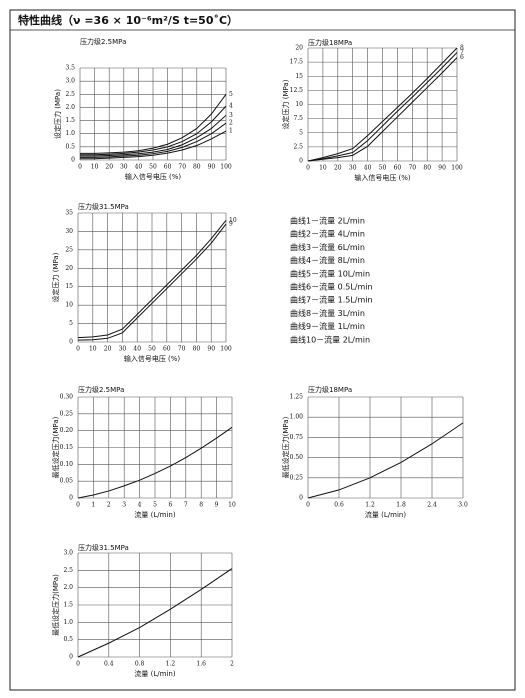  What do you see at coordinates (463, 505) in the screenshot?
I see `x-tick-label: 3.0` at bounding box center [463, 505].